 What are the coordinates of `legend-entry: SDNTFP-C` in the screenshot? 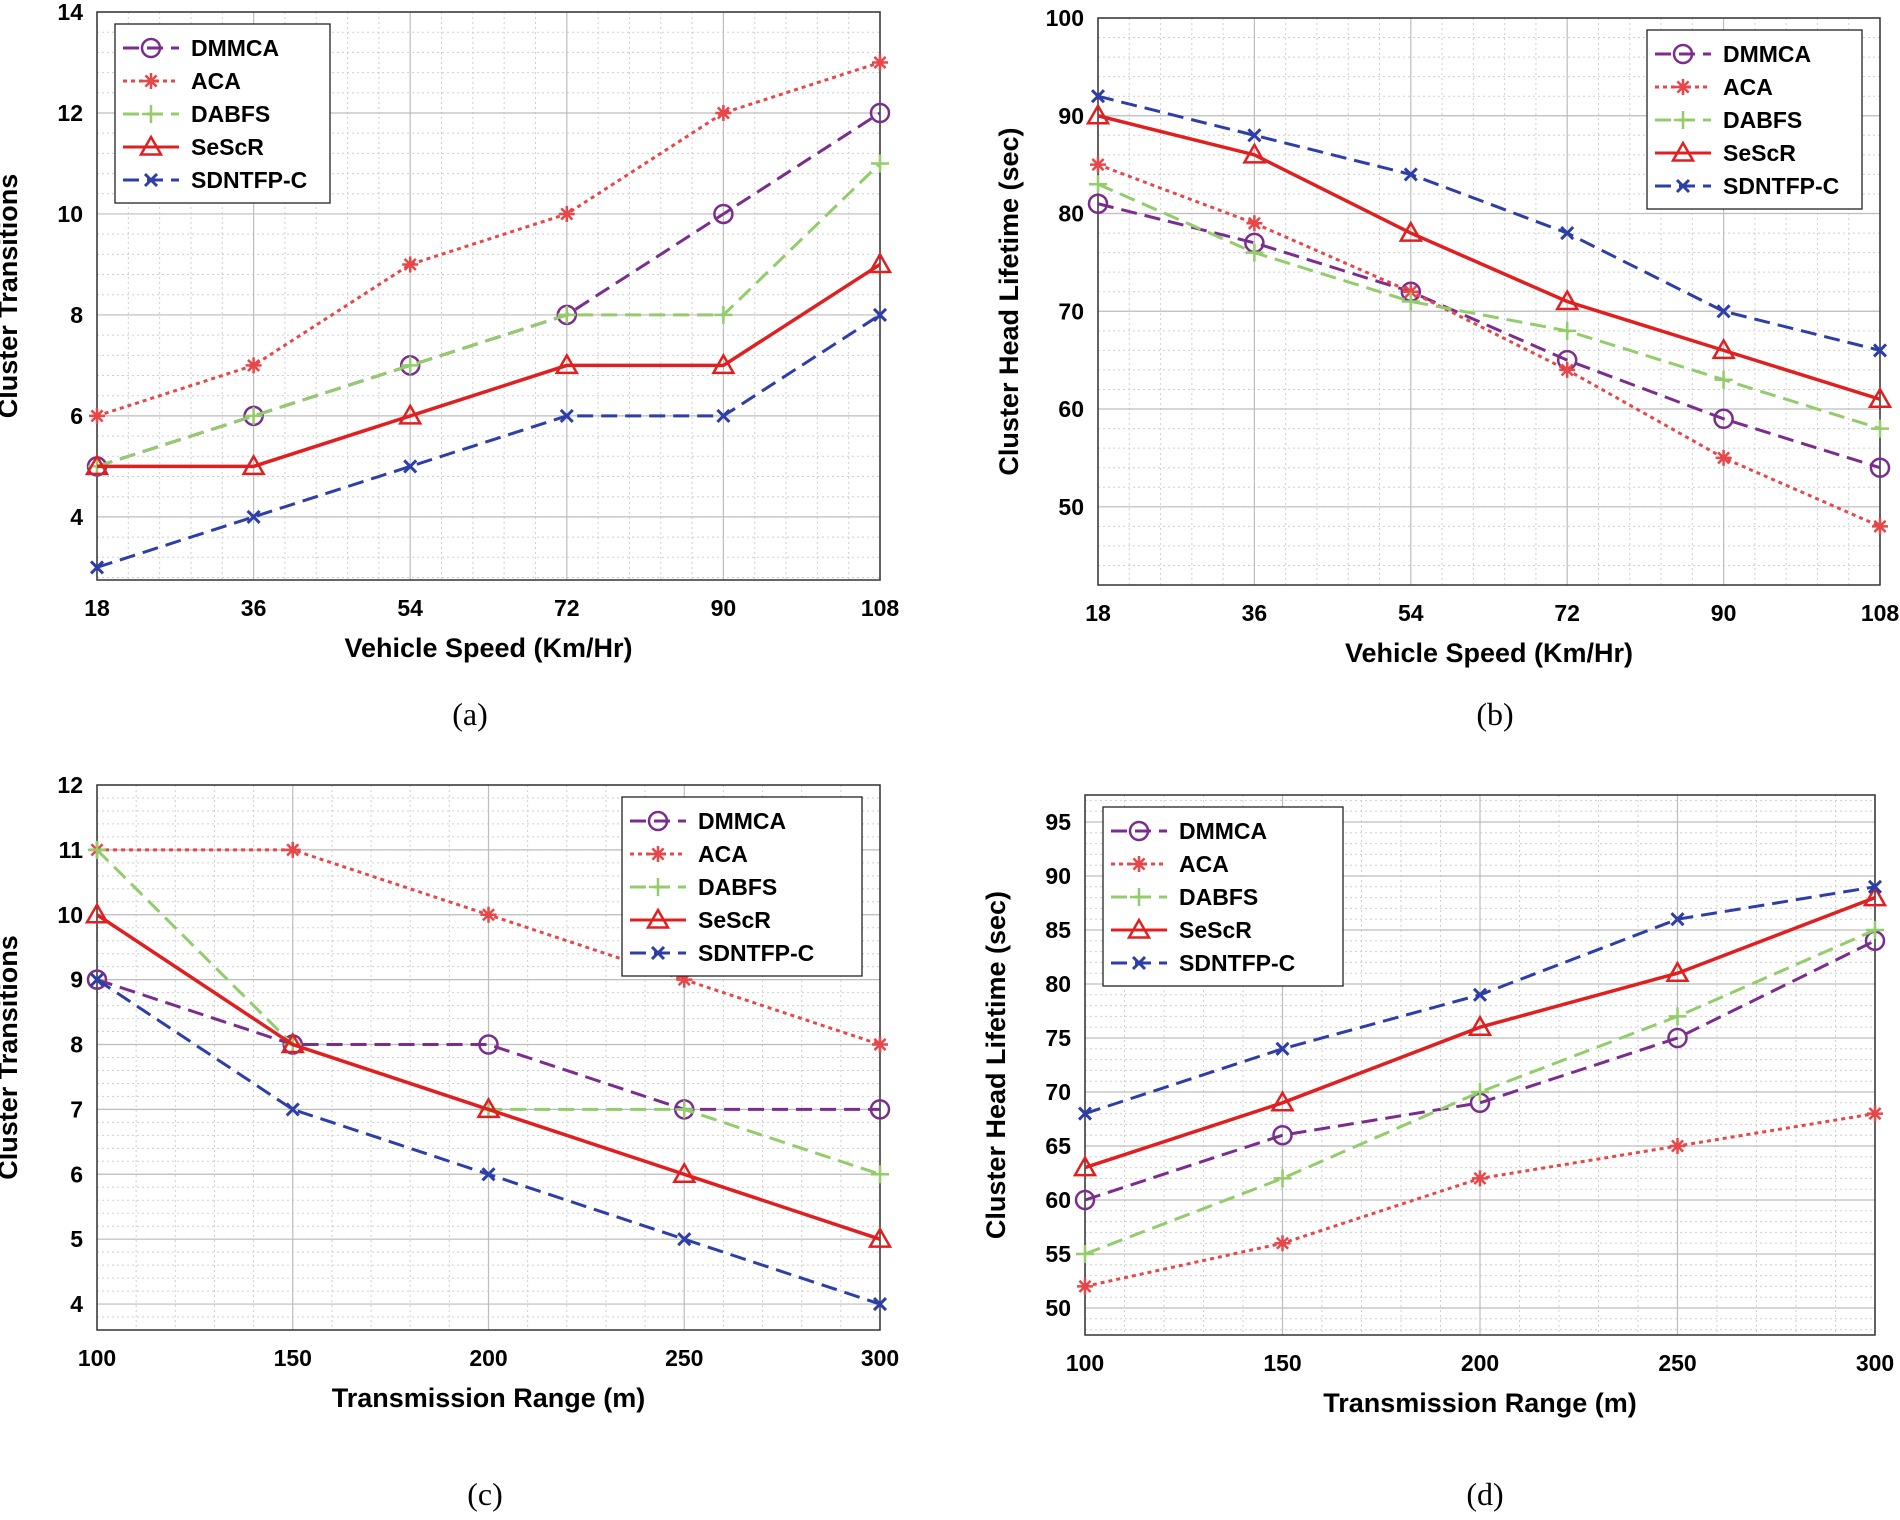 It's located at (1203, 963).